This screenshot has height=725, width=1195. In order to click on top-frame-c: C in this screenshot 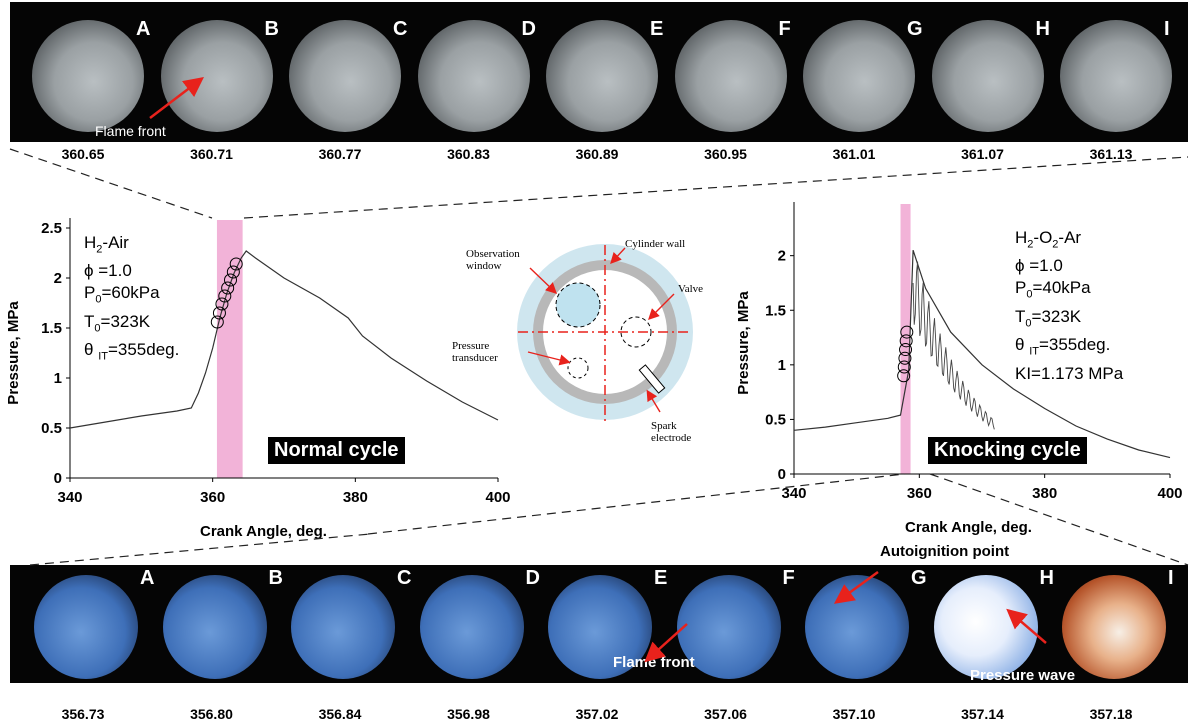, I will do `click(346, 72)`.